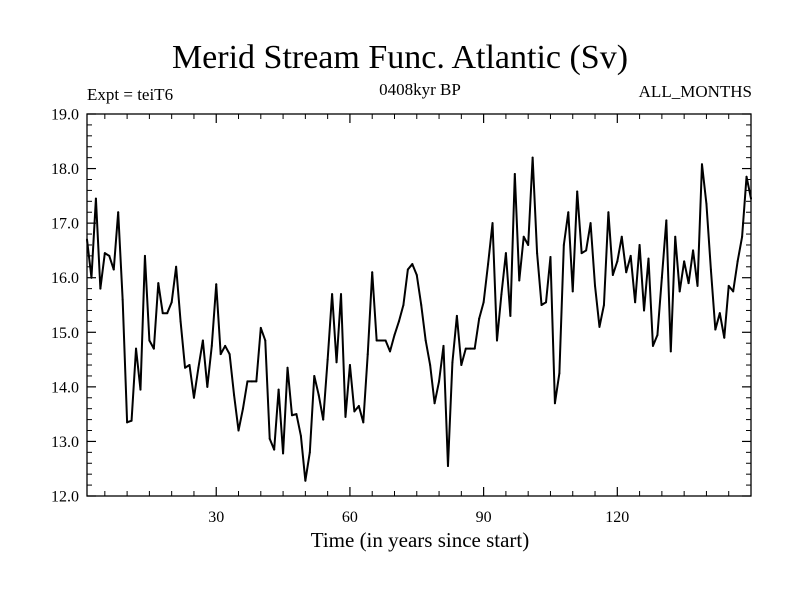  I want to click on y-tick-label: 12.0, so click(65, 497).